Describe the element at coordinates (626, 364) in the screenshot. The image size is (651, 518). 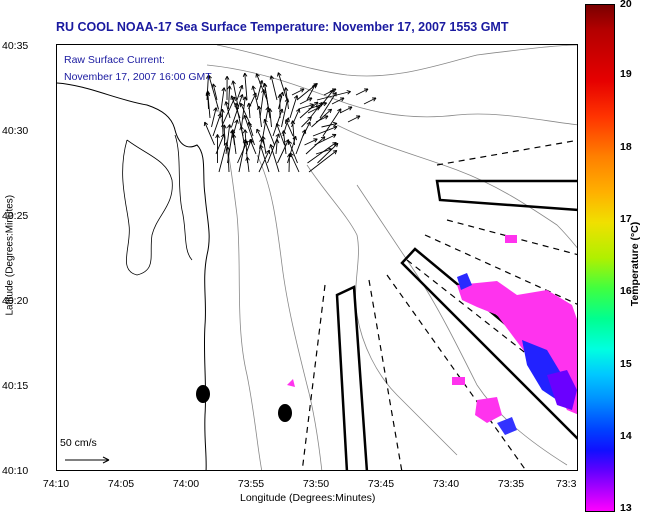
I see `cbar-tick-6: 15` at that location.